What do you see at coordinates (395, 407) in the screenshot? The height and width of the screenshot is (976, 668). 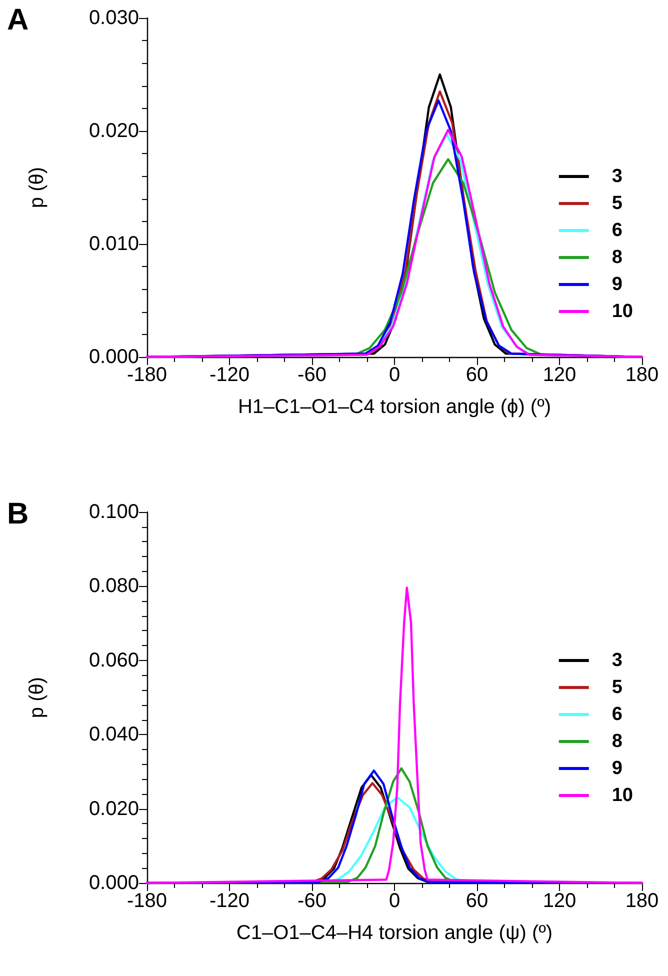 I see `x-axis-title: H1–C1–O1–C4 torsion angle (ϕ) (º)` at bounding box center [395, 407].